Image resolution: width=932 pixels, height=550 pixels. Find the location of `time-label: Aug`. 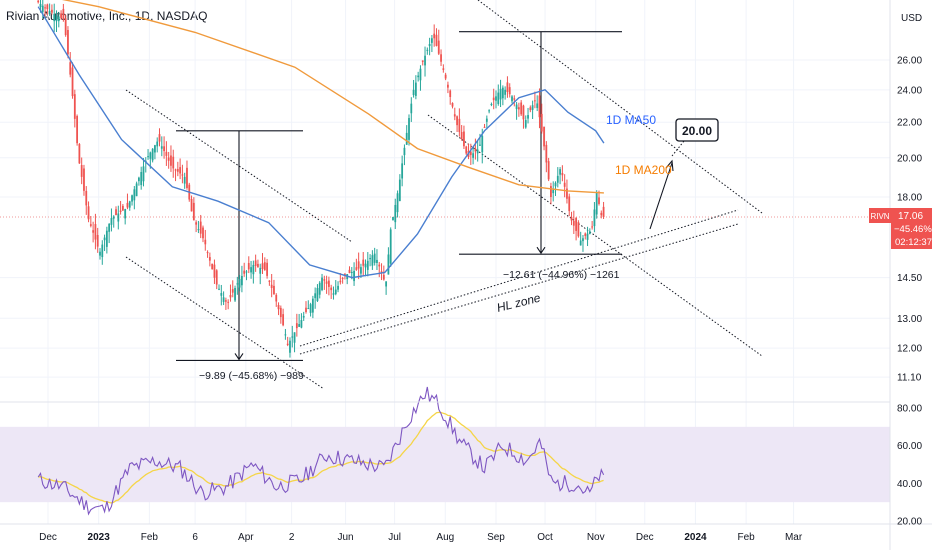

time-label: Aug is located at coordinates (445, 537).